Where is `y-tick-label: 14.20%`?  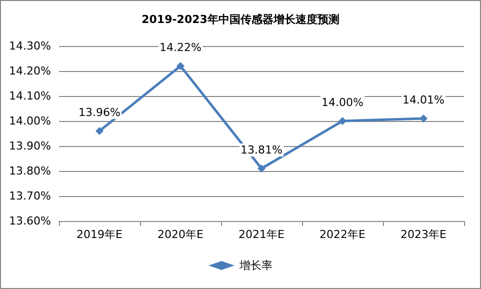 y-tick-label: 14.20% is located at coordinates (30, 71).